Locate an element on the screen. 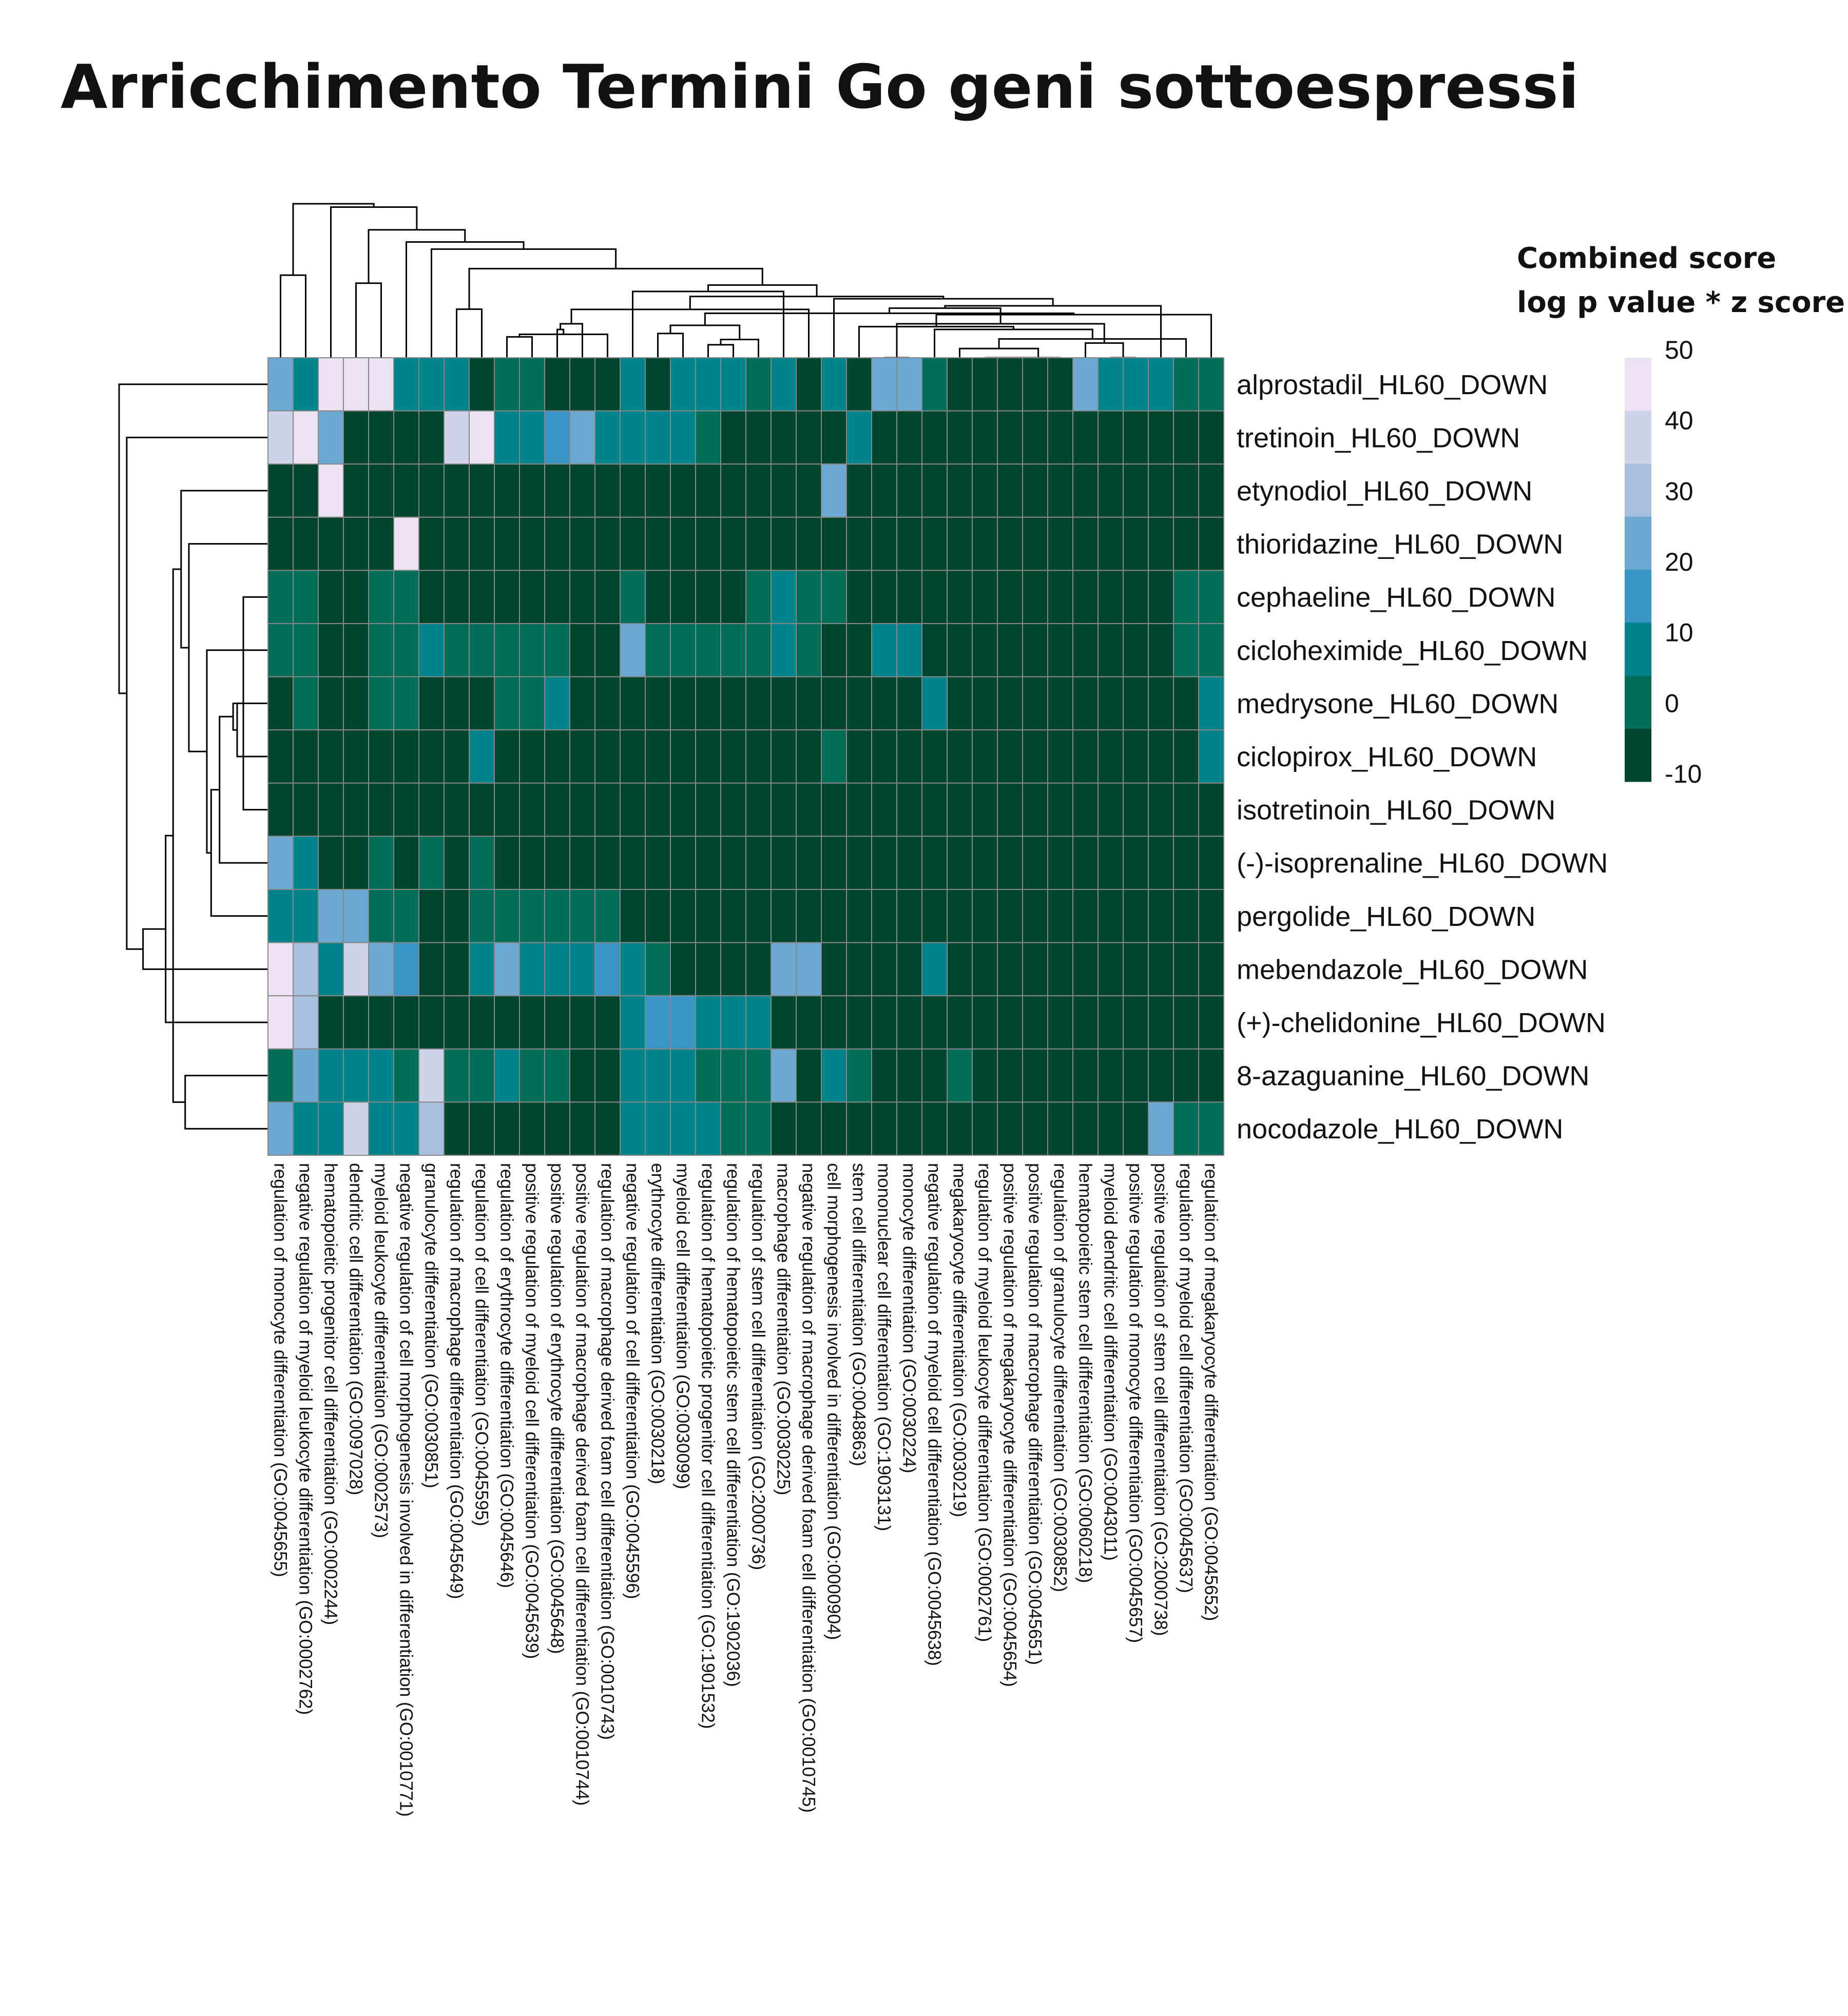 This screenshot has height=2016, width=1848. legend-tick-label: 50 is located at coordinates (1679, 350).